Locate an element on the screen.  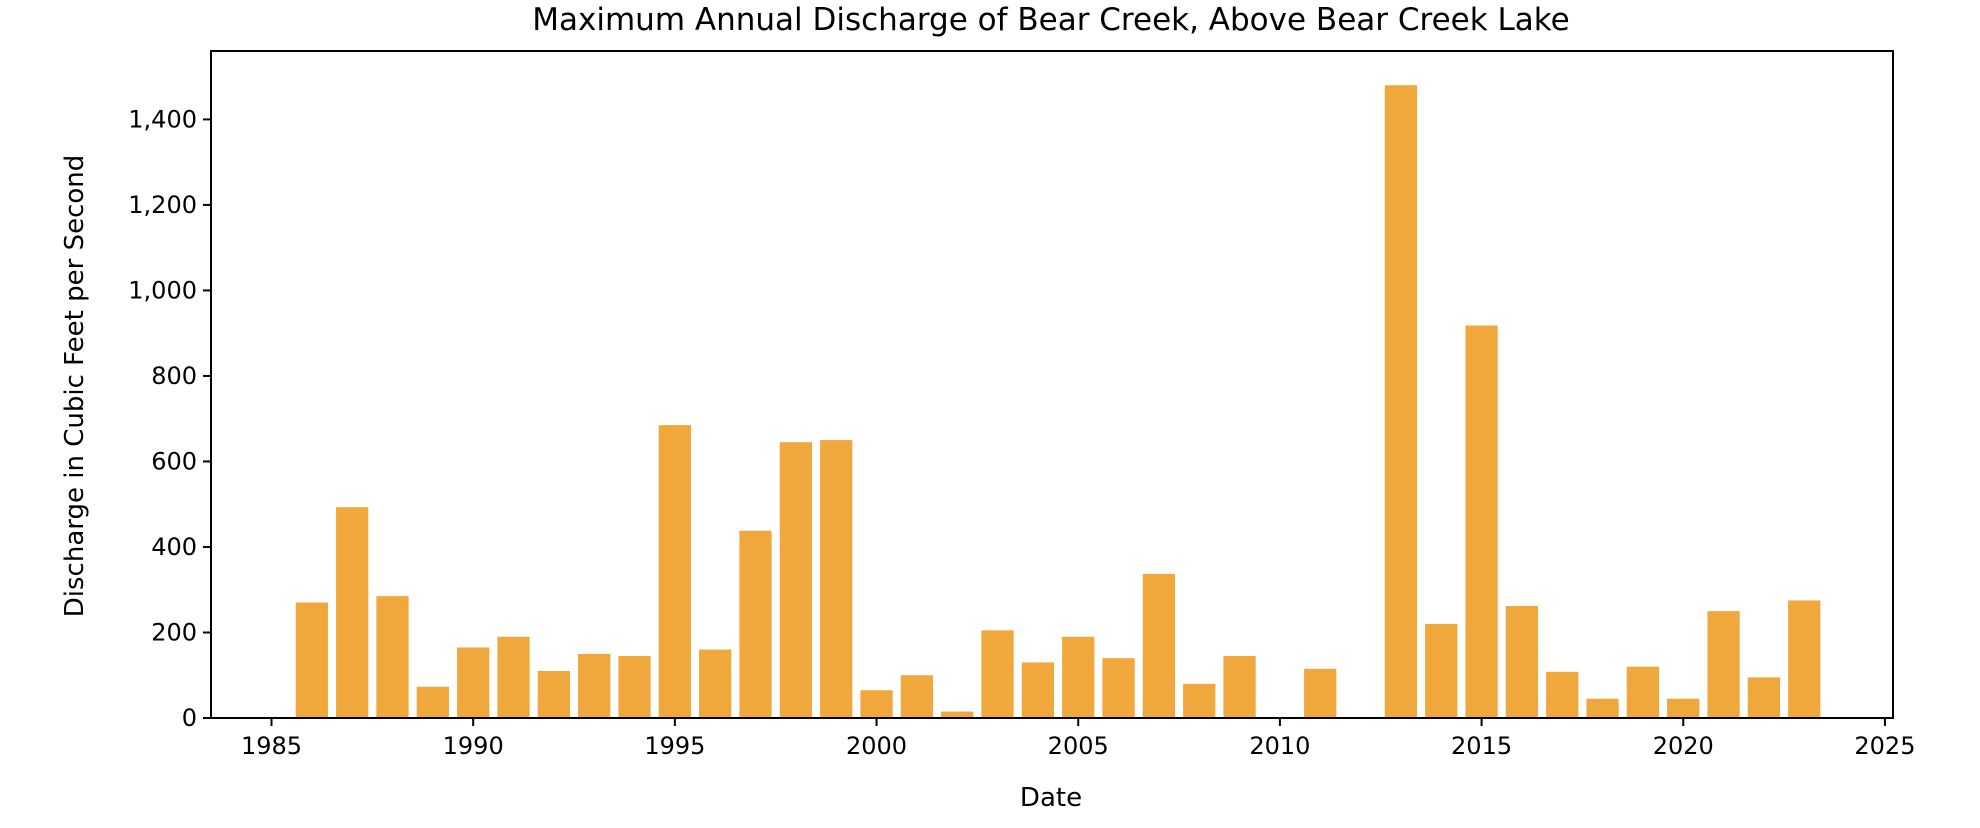
bar-2003 is located at coordinates (997, 674).